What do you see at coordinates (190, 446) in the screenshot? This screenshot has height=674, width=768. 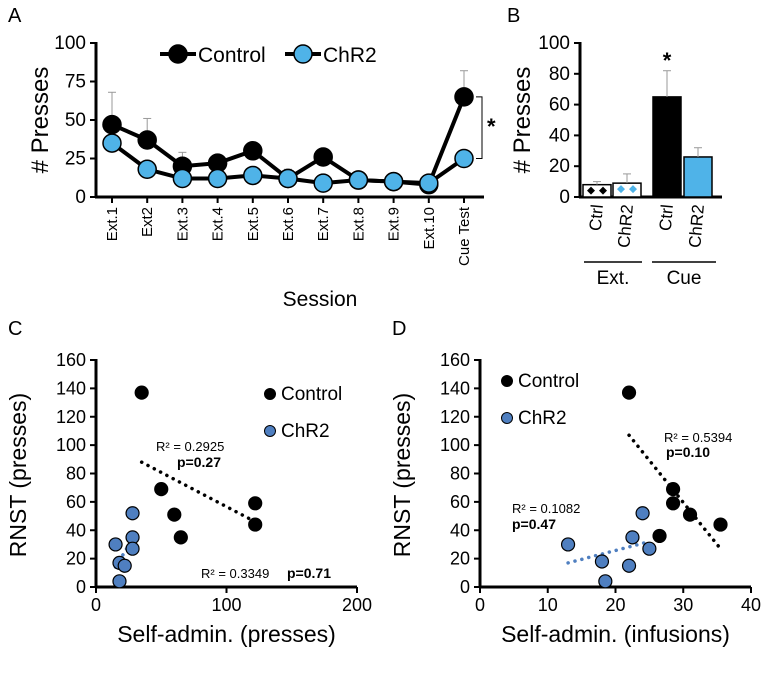 I see `r-squared-control: R² = 0.2925` at bounding box center [190, 446].